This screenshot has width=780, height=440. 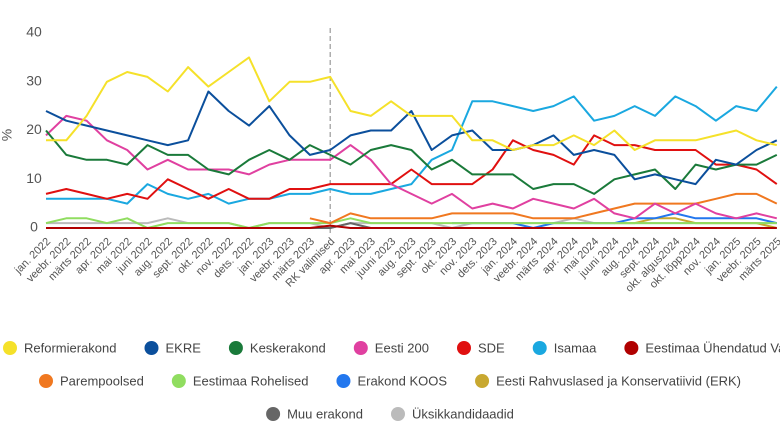 I want to click on y-axis-label: %, so click(x=7, y=135).